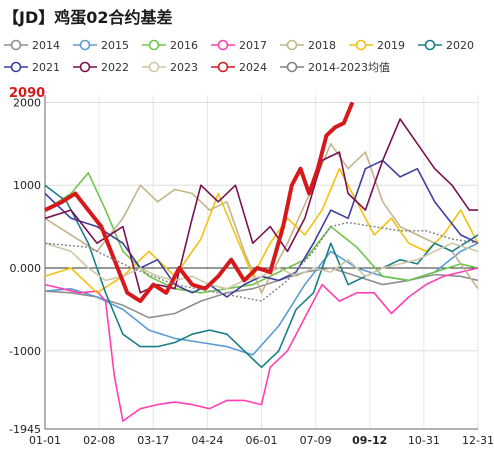 The width and height of the screenshot is (494, 456). I want to click on legend-label: 2014-2023均值, so click(349, 67).